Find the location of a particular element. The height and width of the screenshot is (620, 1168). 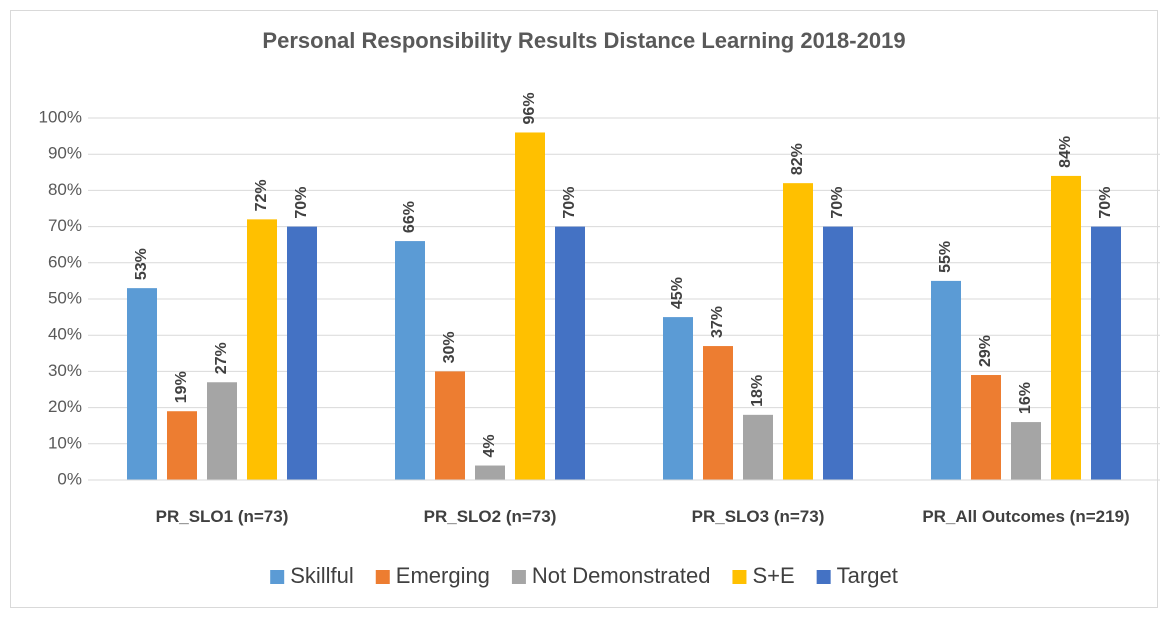

y-tick-label: 80% is located at coordinates (65, 189).